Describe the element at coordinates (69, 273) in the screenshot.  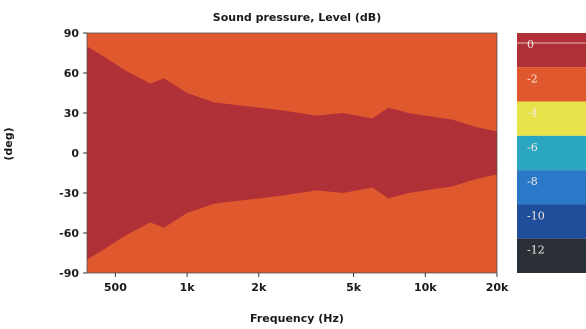
I see `y-tick-label: -90` at that location.